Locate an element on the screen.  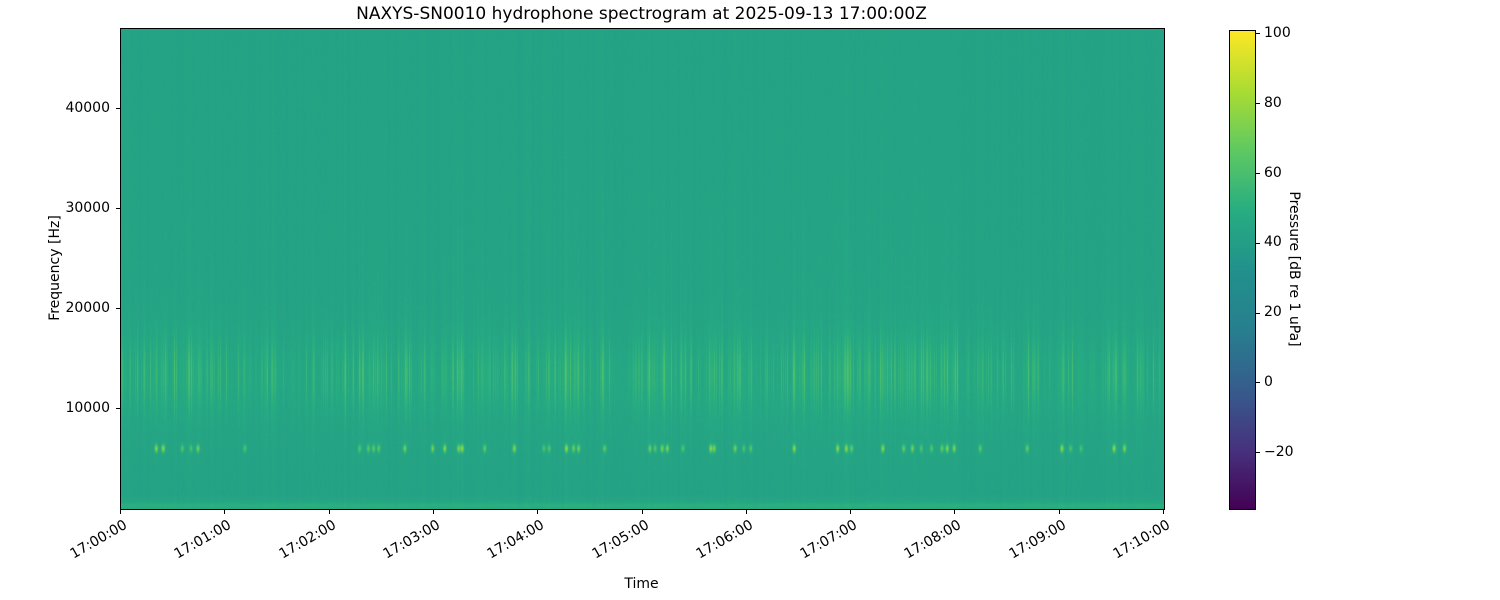
y-axis-tick-label: 10000 is located at coordinates (87, 407).